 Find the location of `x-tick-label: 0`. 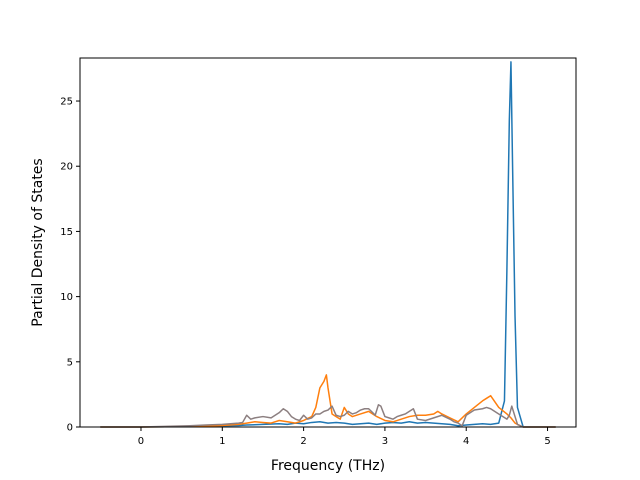

x-tick-label: 0 is located at coordinates (141, 441).